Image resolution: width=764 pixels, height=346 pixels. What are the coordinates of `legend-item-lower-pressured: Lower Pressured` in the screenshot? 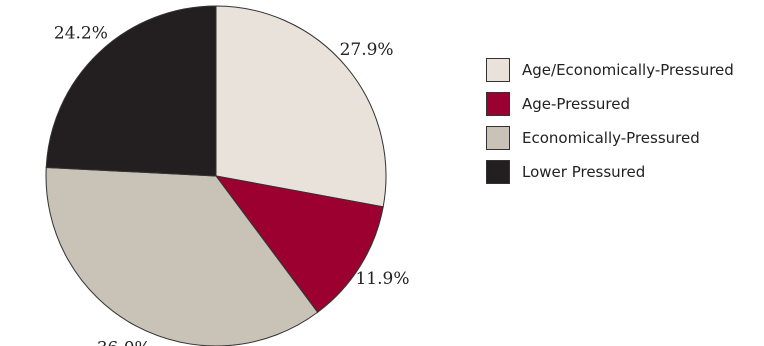 It's located at (610, 172).